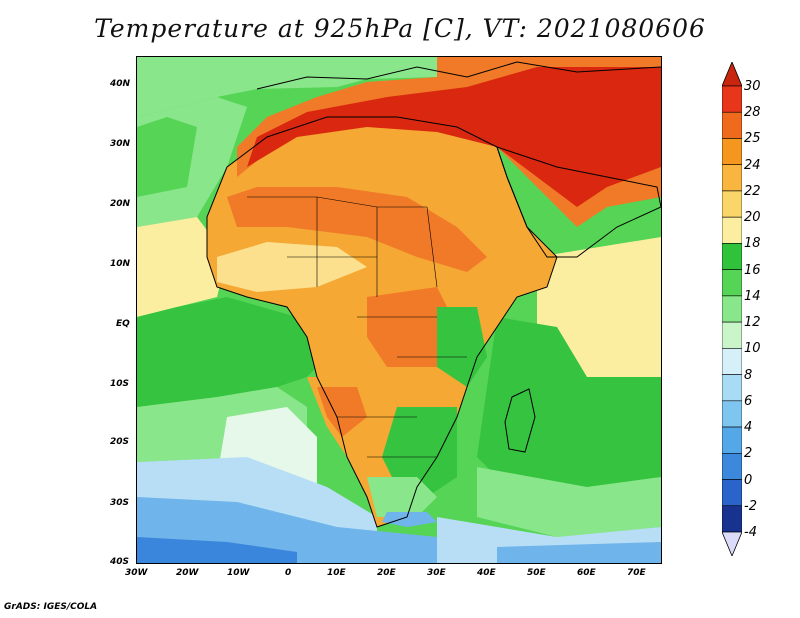  Describe the element at coordinates (386, 573) in the screenshot. I see `lon-label-20e: 20E` at that location.